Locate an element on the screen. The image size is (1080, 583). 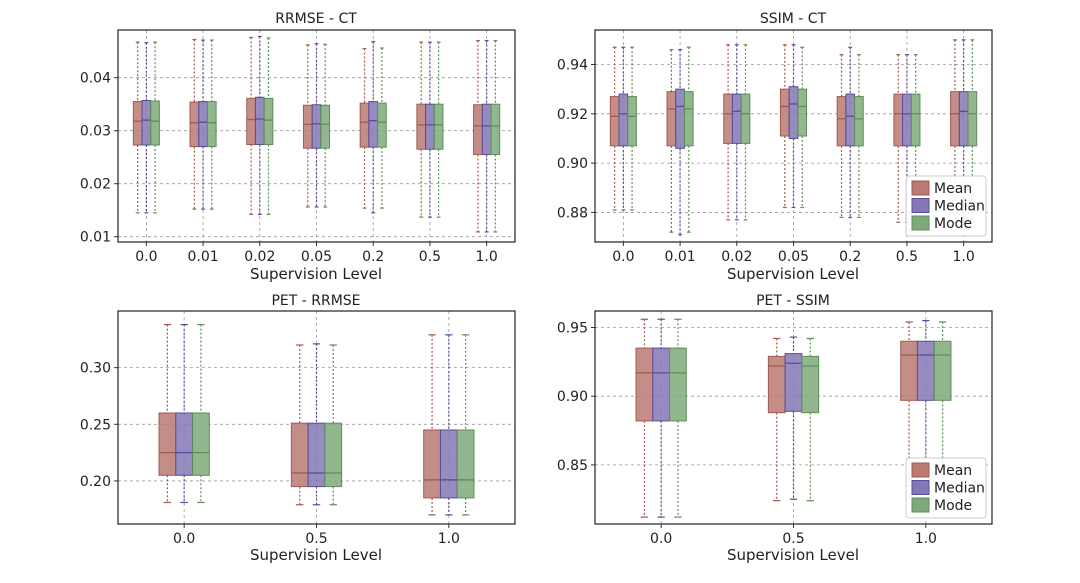
panel-title: SSIM - CT is located at coordinates (793, 19).